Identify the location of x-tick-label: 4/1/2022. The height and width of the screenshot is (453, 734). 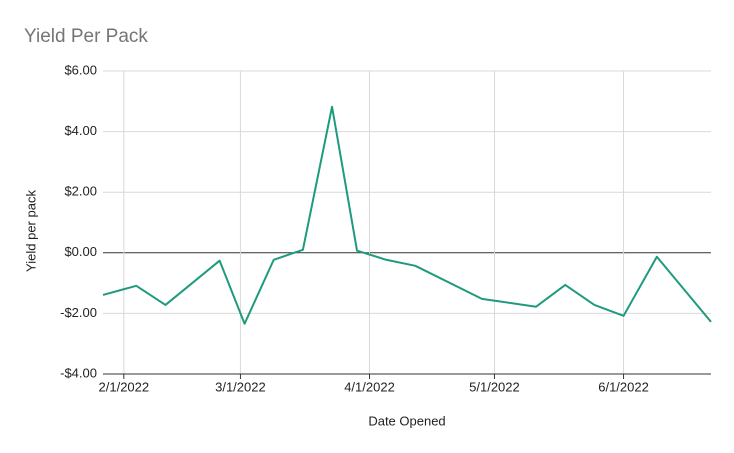
(369, 386).